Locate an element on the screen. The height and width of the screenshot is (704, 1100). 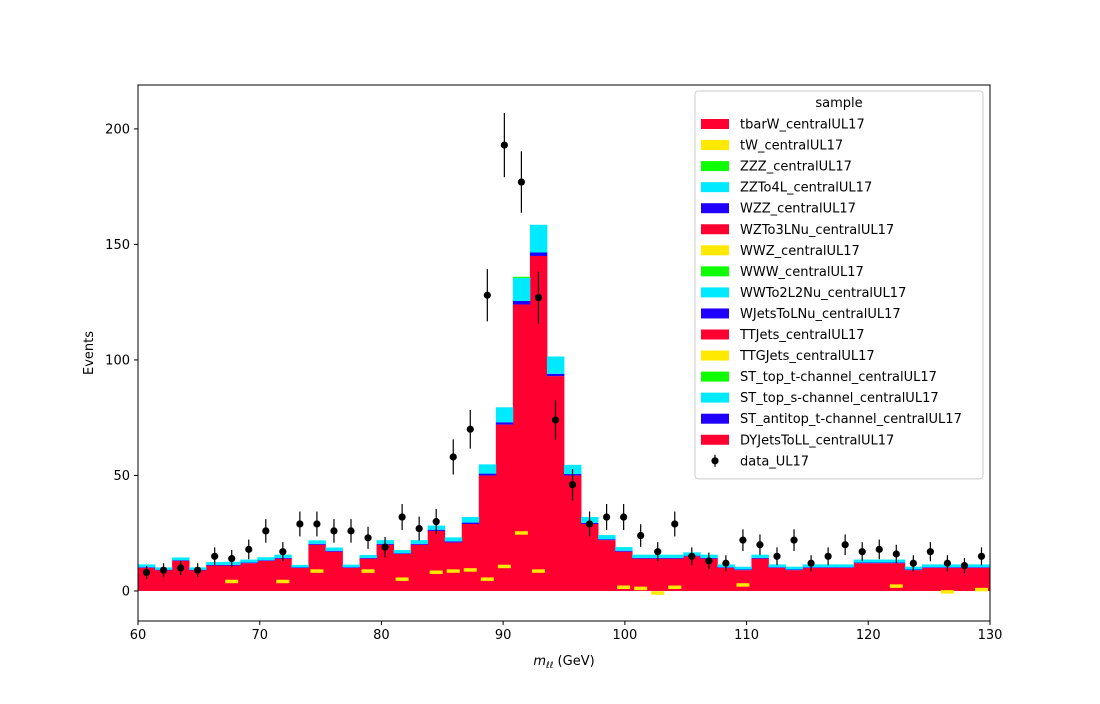
legend-box is located at coordinates (839, 285).